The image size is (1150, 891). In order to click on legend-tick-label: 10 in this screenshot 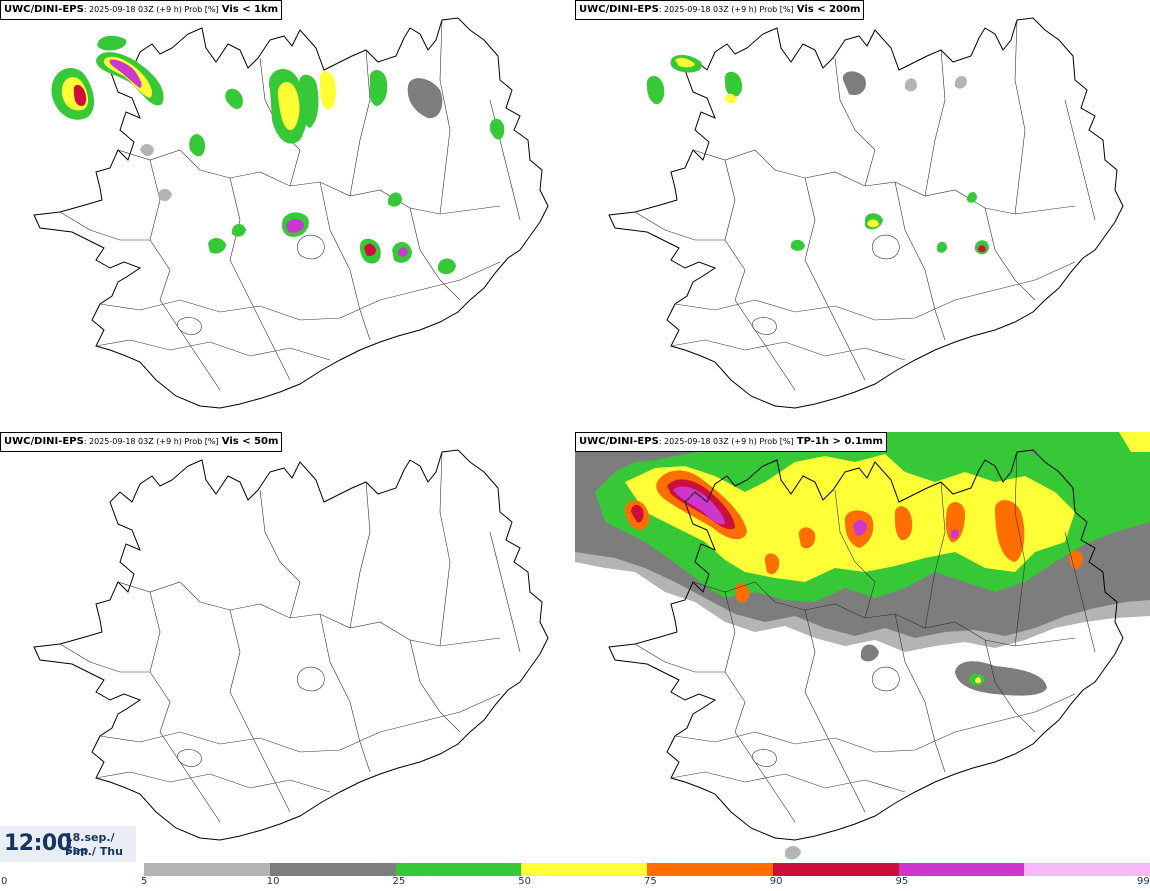, I will do `click(273, 881)`.